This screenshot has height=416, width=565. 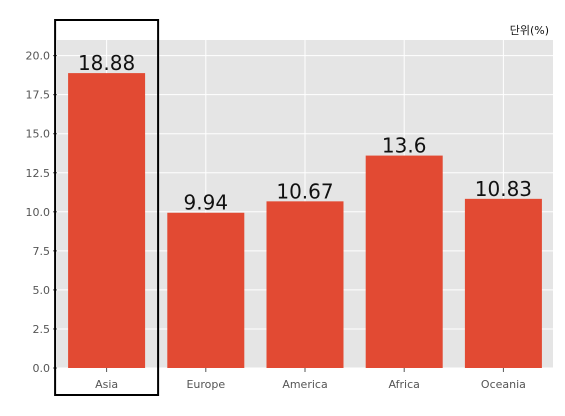 I want to click on data-label: 10.83, so click(x=503, y=189).